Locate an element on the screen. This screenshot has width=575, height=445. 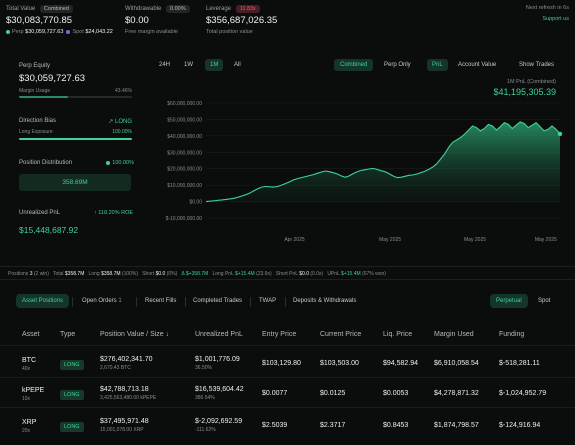
strip-long-pnl-value: $+15.4M is located at coordinates (245, 274).